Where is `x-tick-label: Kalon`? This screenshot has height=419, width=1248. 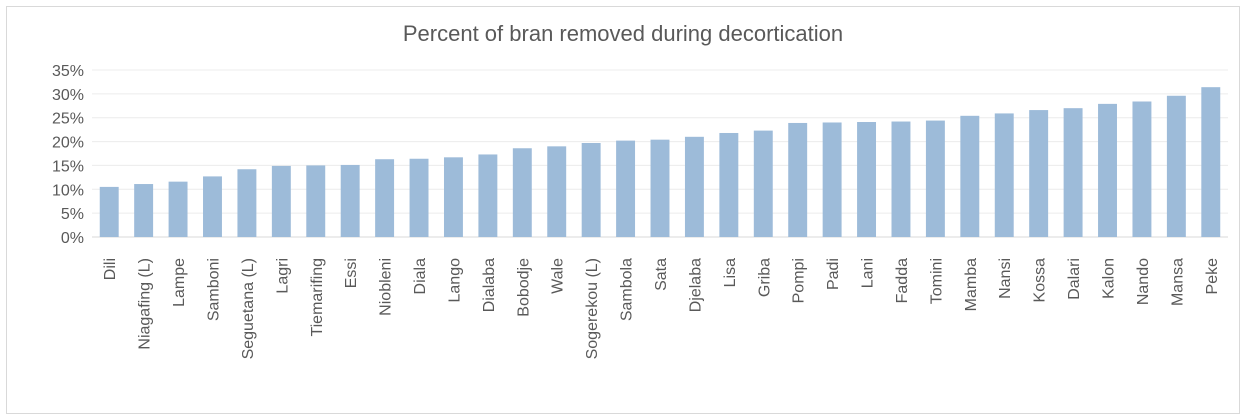
x-tick-label: Kalon is located at coordinates (1109, 278).